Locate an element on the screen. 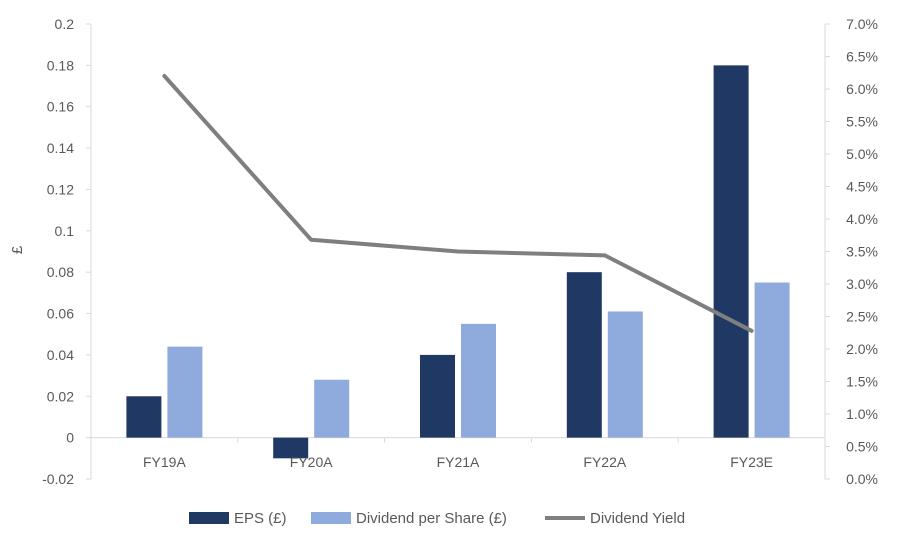 Image resolution: width=900 pixels, height=535 pixels. bar-dividend-fy19a is located at coordinates (185, 392).